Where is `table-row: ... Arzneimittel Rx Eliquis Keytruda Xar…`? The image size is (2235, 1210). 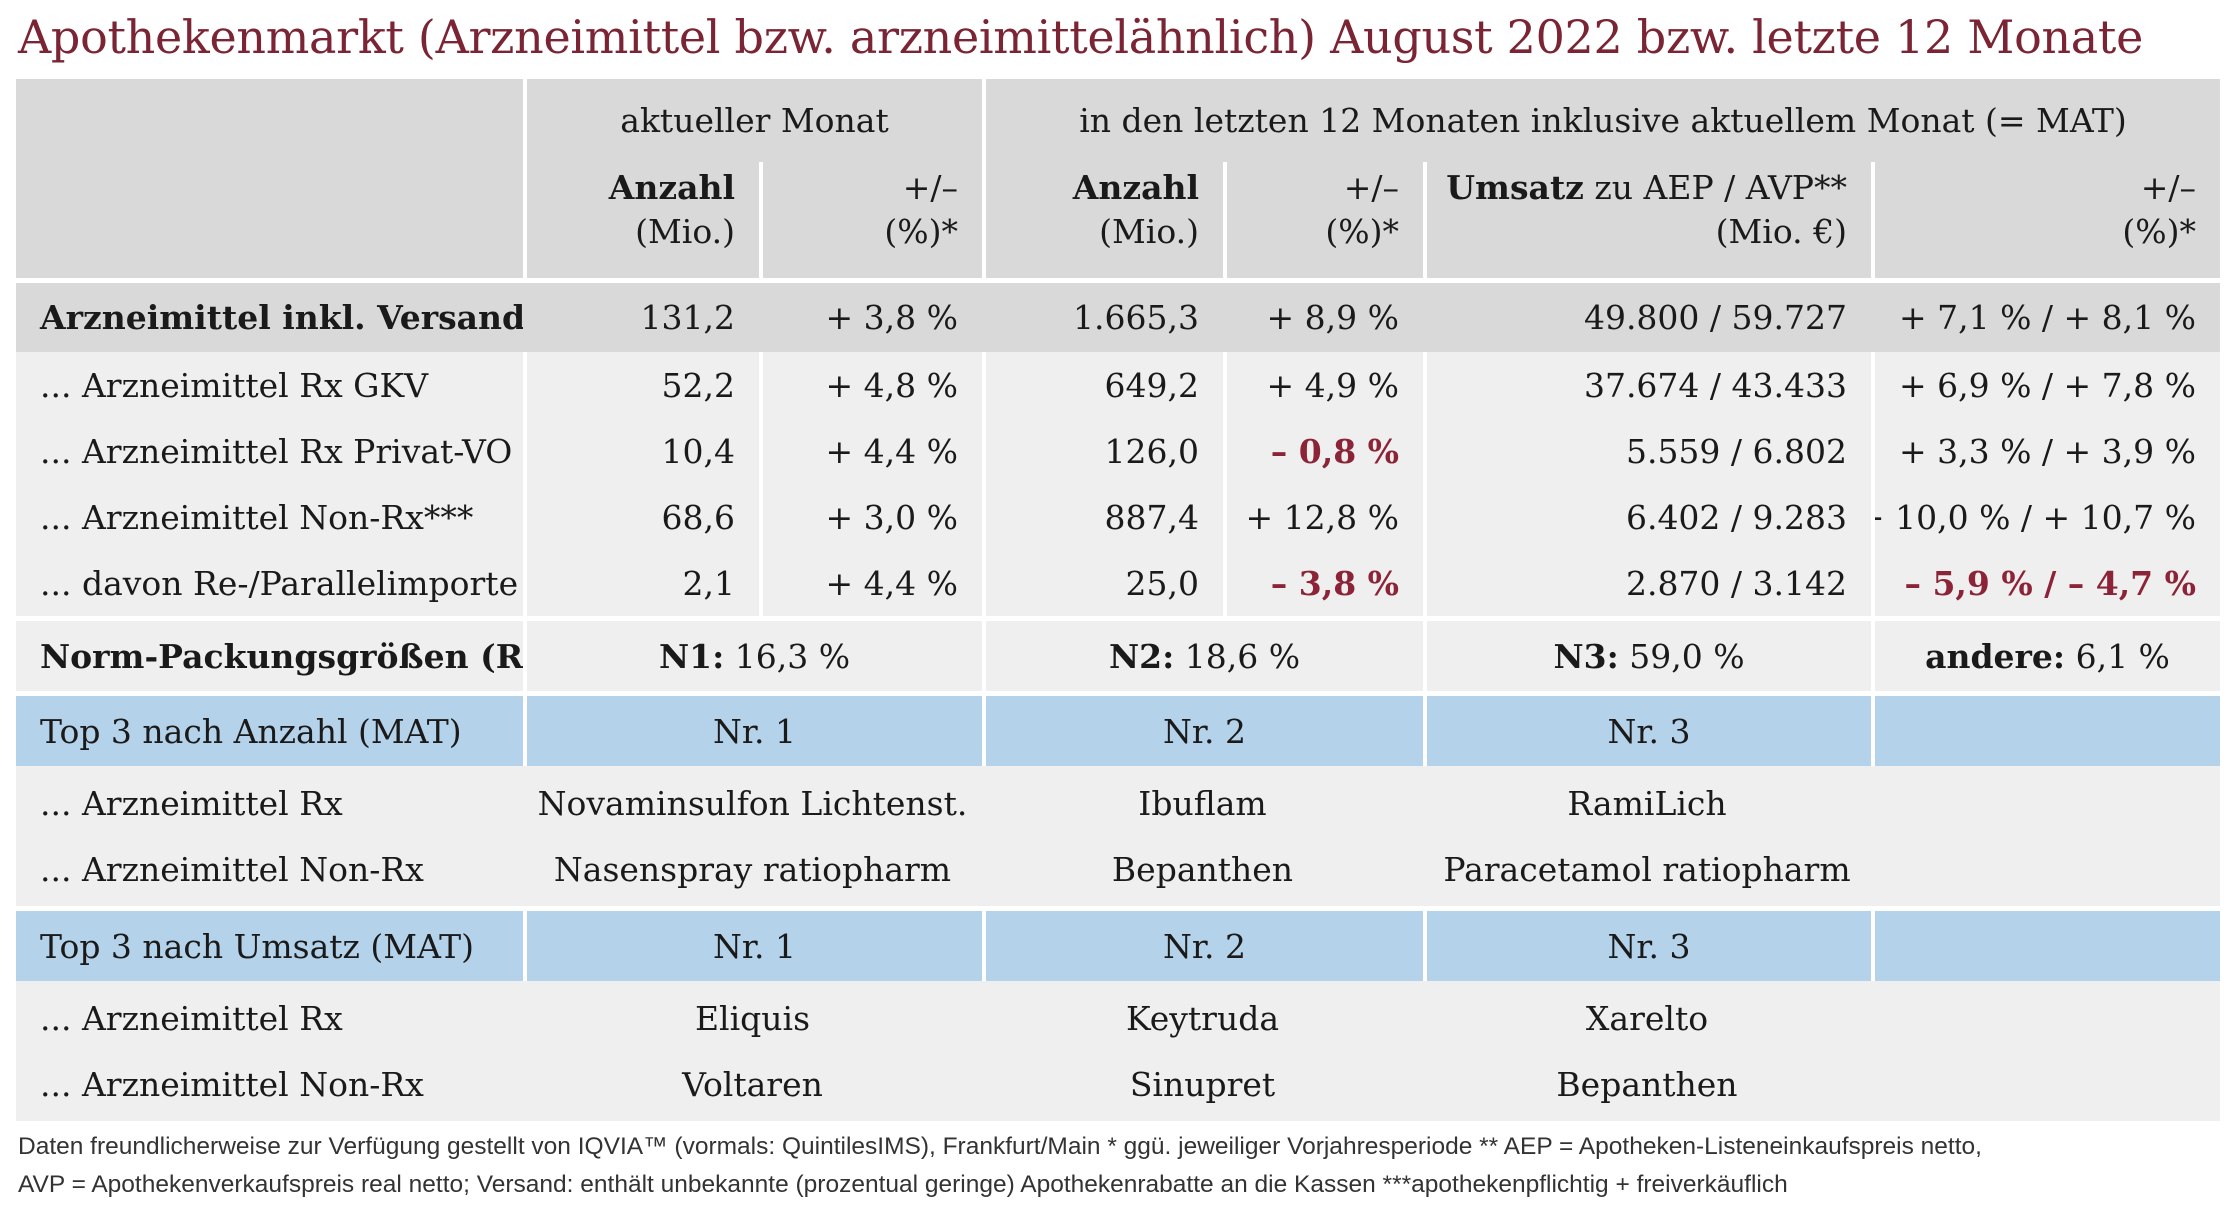 table-row: ... Arzneimittel Rx Eliquis Keytruda Xar… is located at coordinates (1118, 1018).